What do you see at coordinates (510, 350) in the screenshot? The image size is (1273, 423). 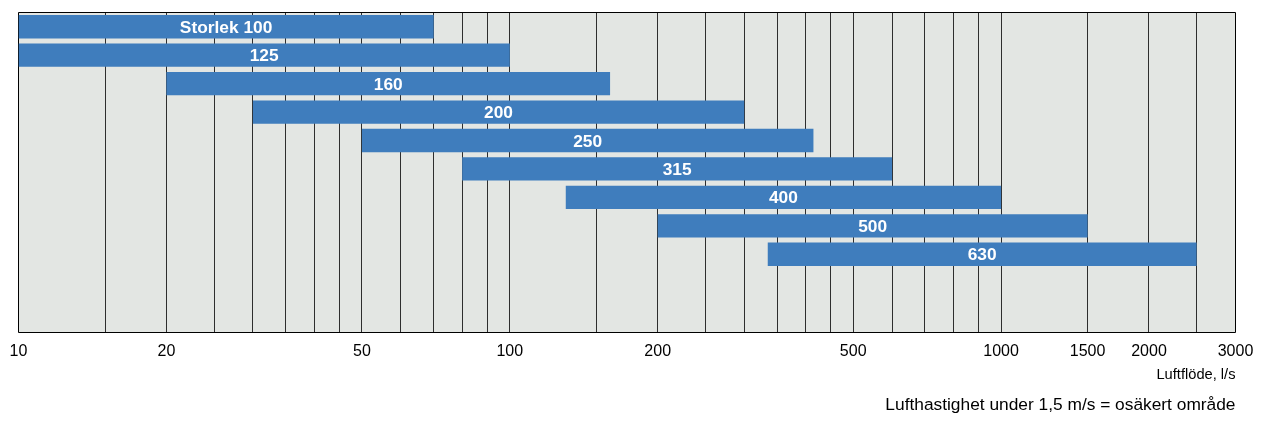 I see `x-tick-label: 100` at bounding box center [510, 350].